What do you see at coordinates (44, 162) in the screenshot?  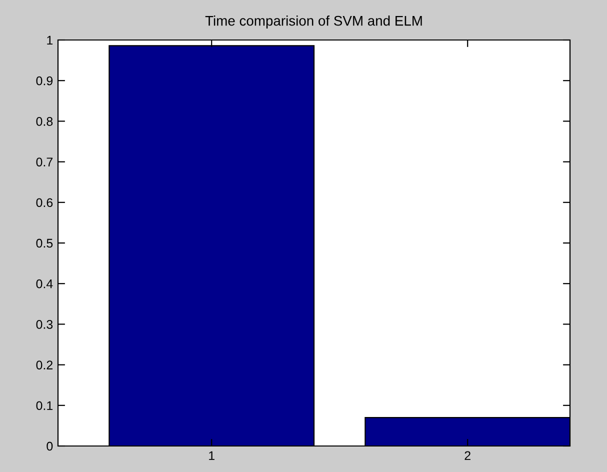 I see `y-tick-label: 0.7` at bounding box center [44, 162].